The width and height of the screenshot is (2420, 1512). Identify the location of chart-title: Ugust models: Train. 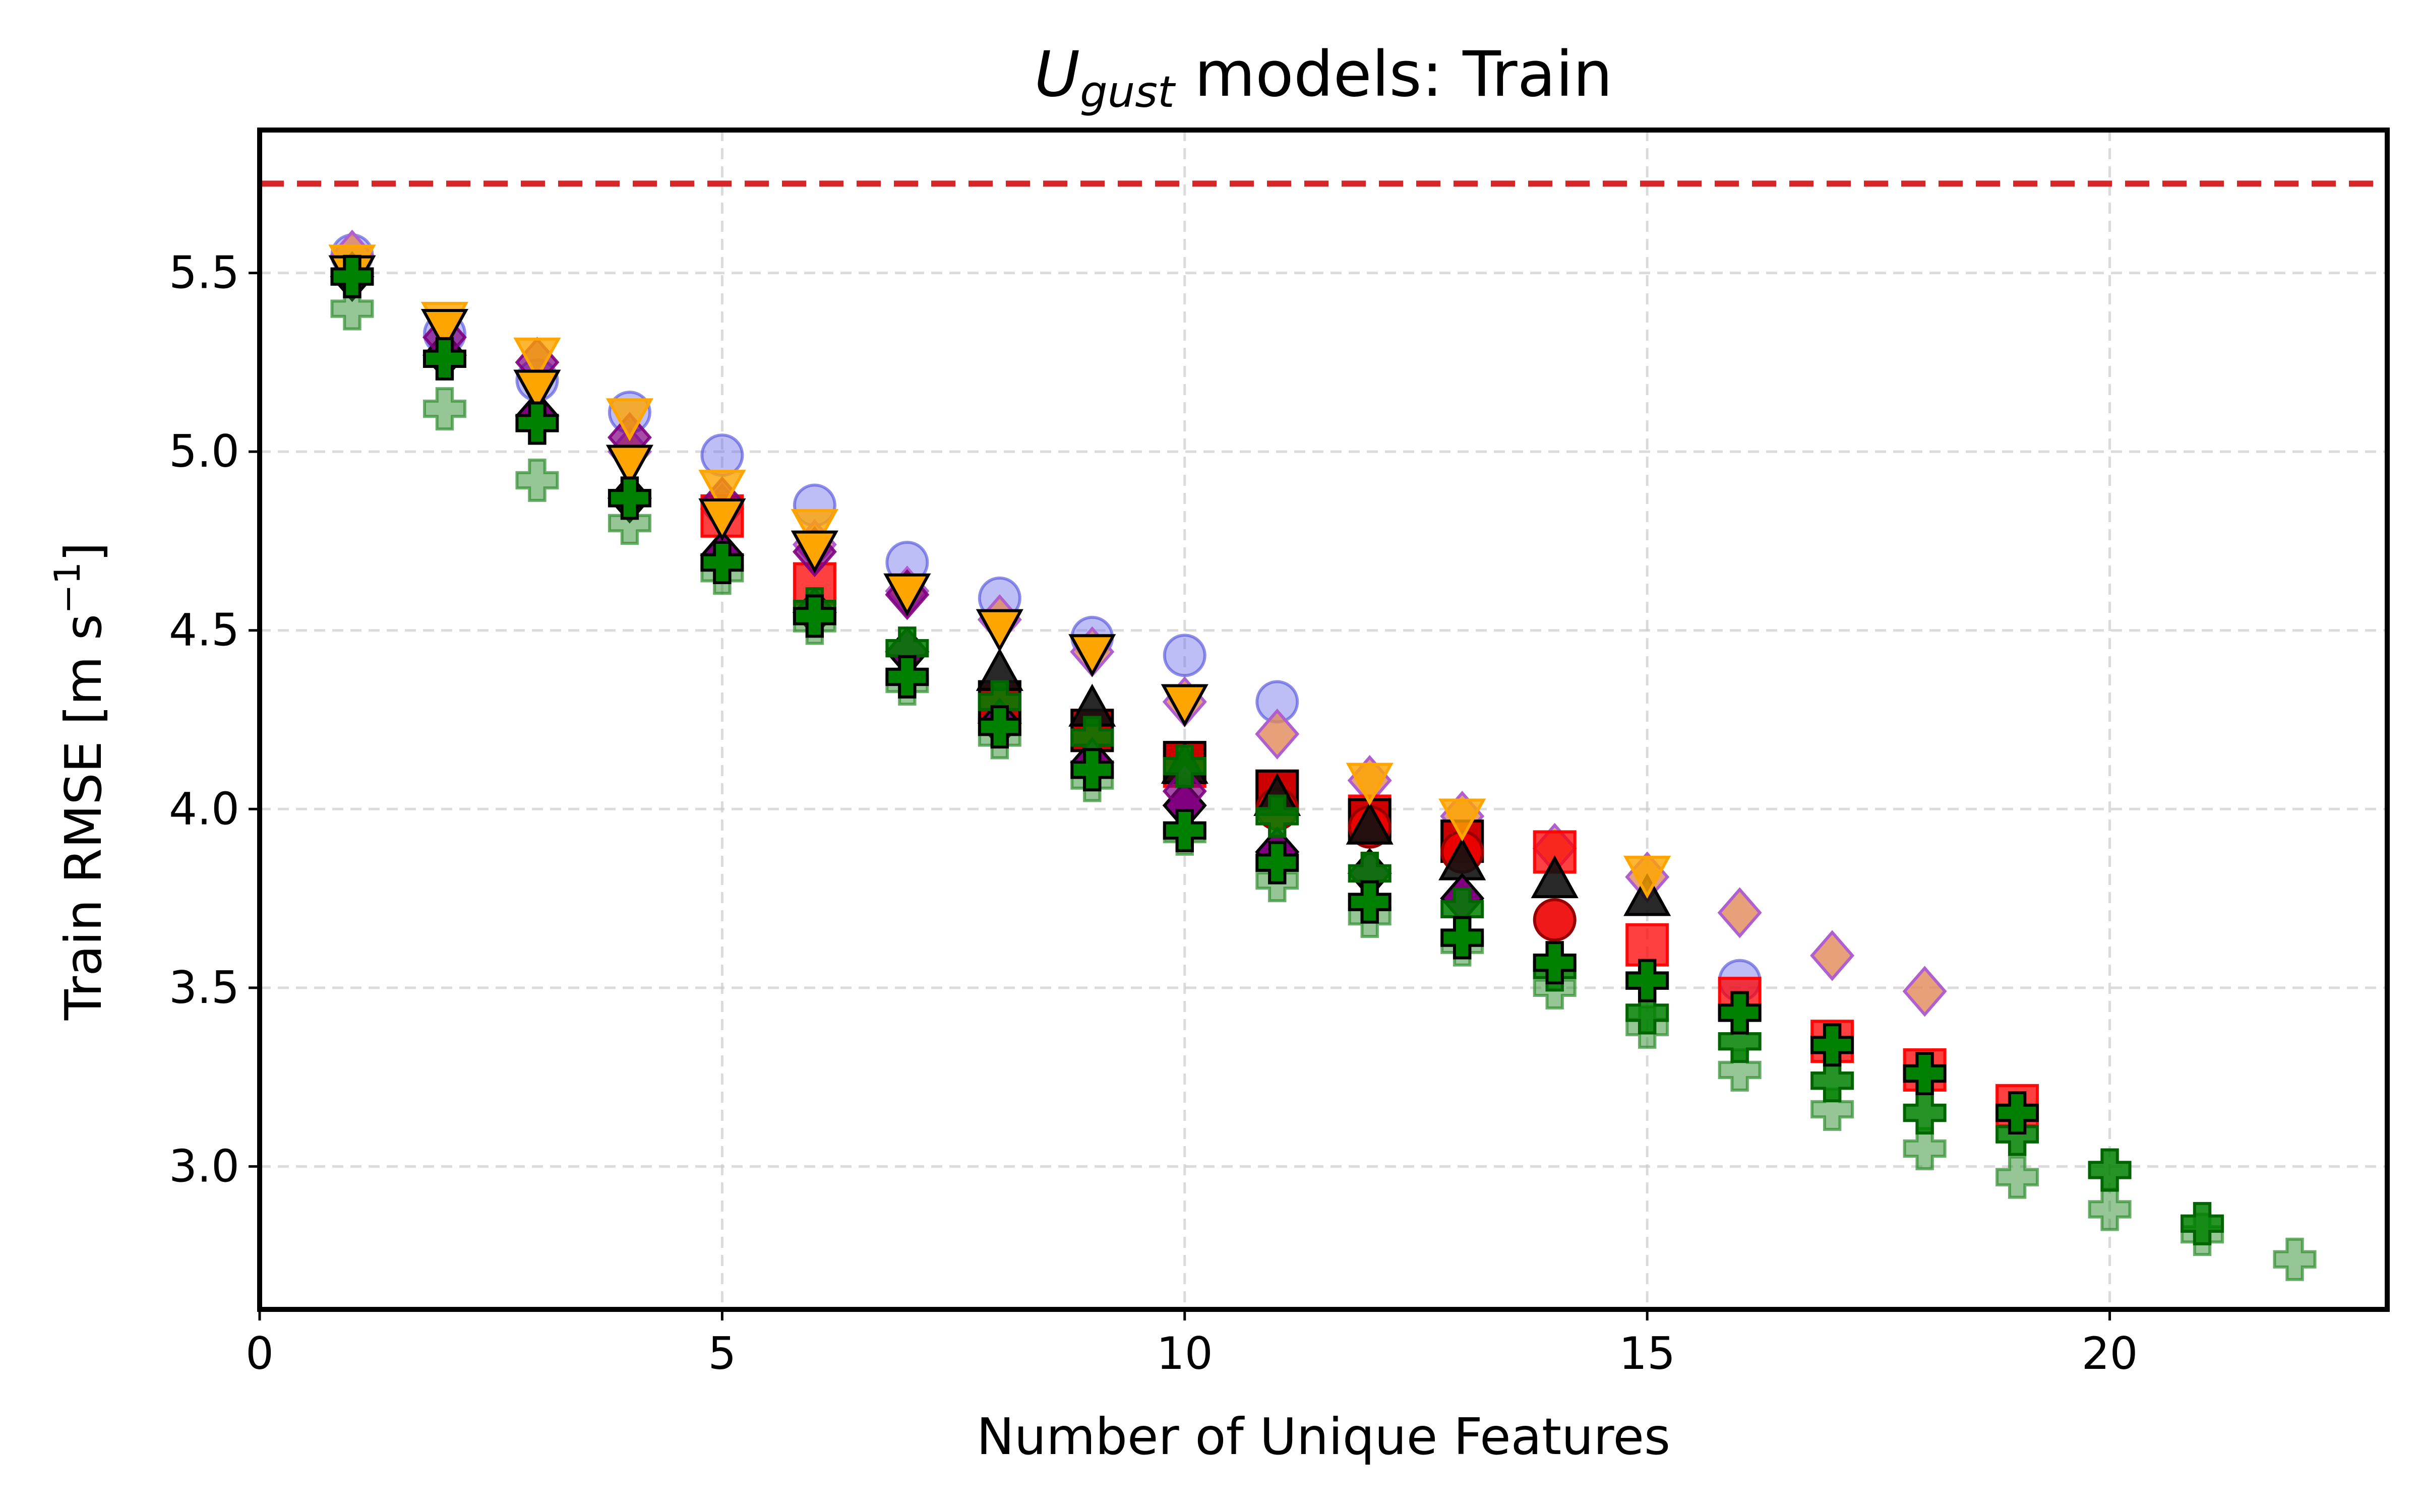
(1323, 77).